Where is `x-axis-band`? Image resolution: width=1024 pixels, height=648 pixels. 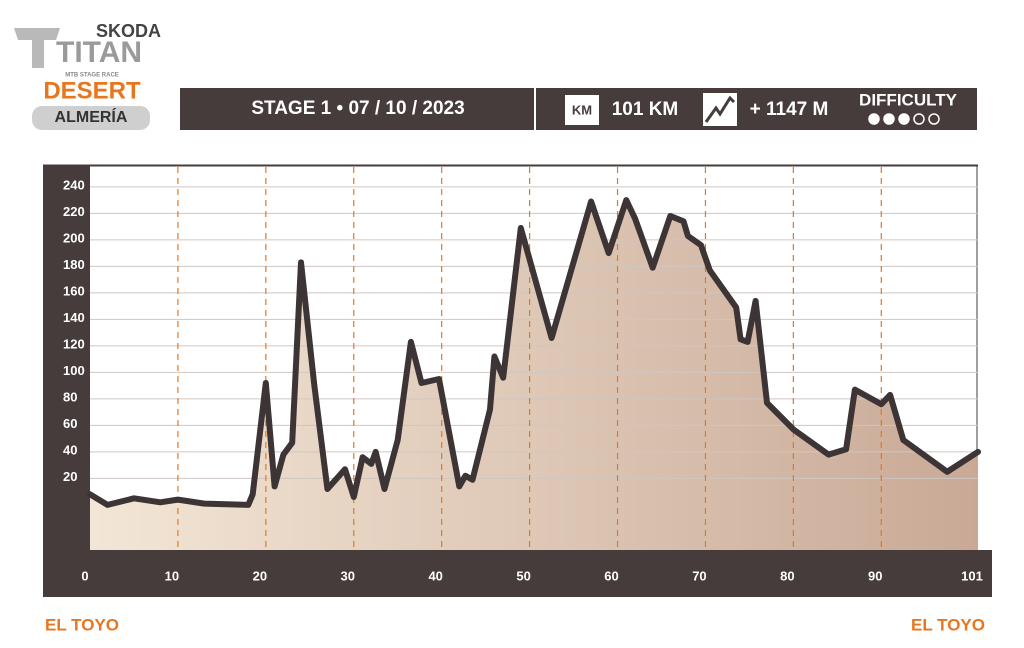 x-axis-band is located at coordinates (517, 573).